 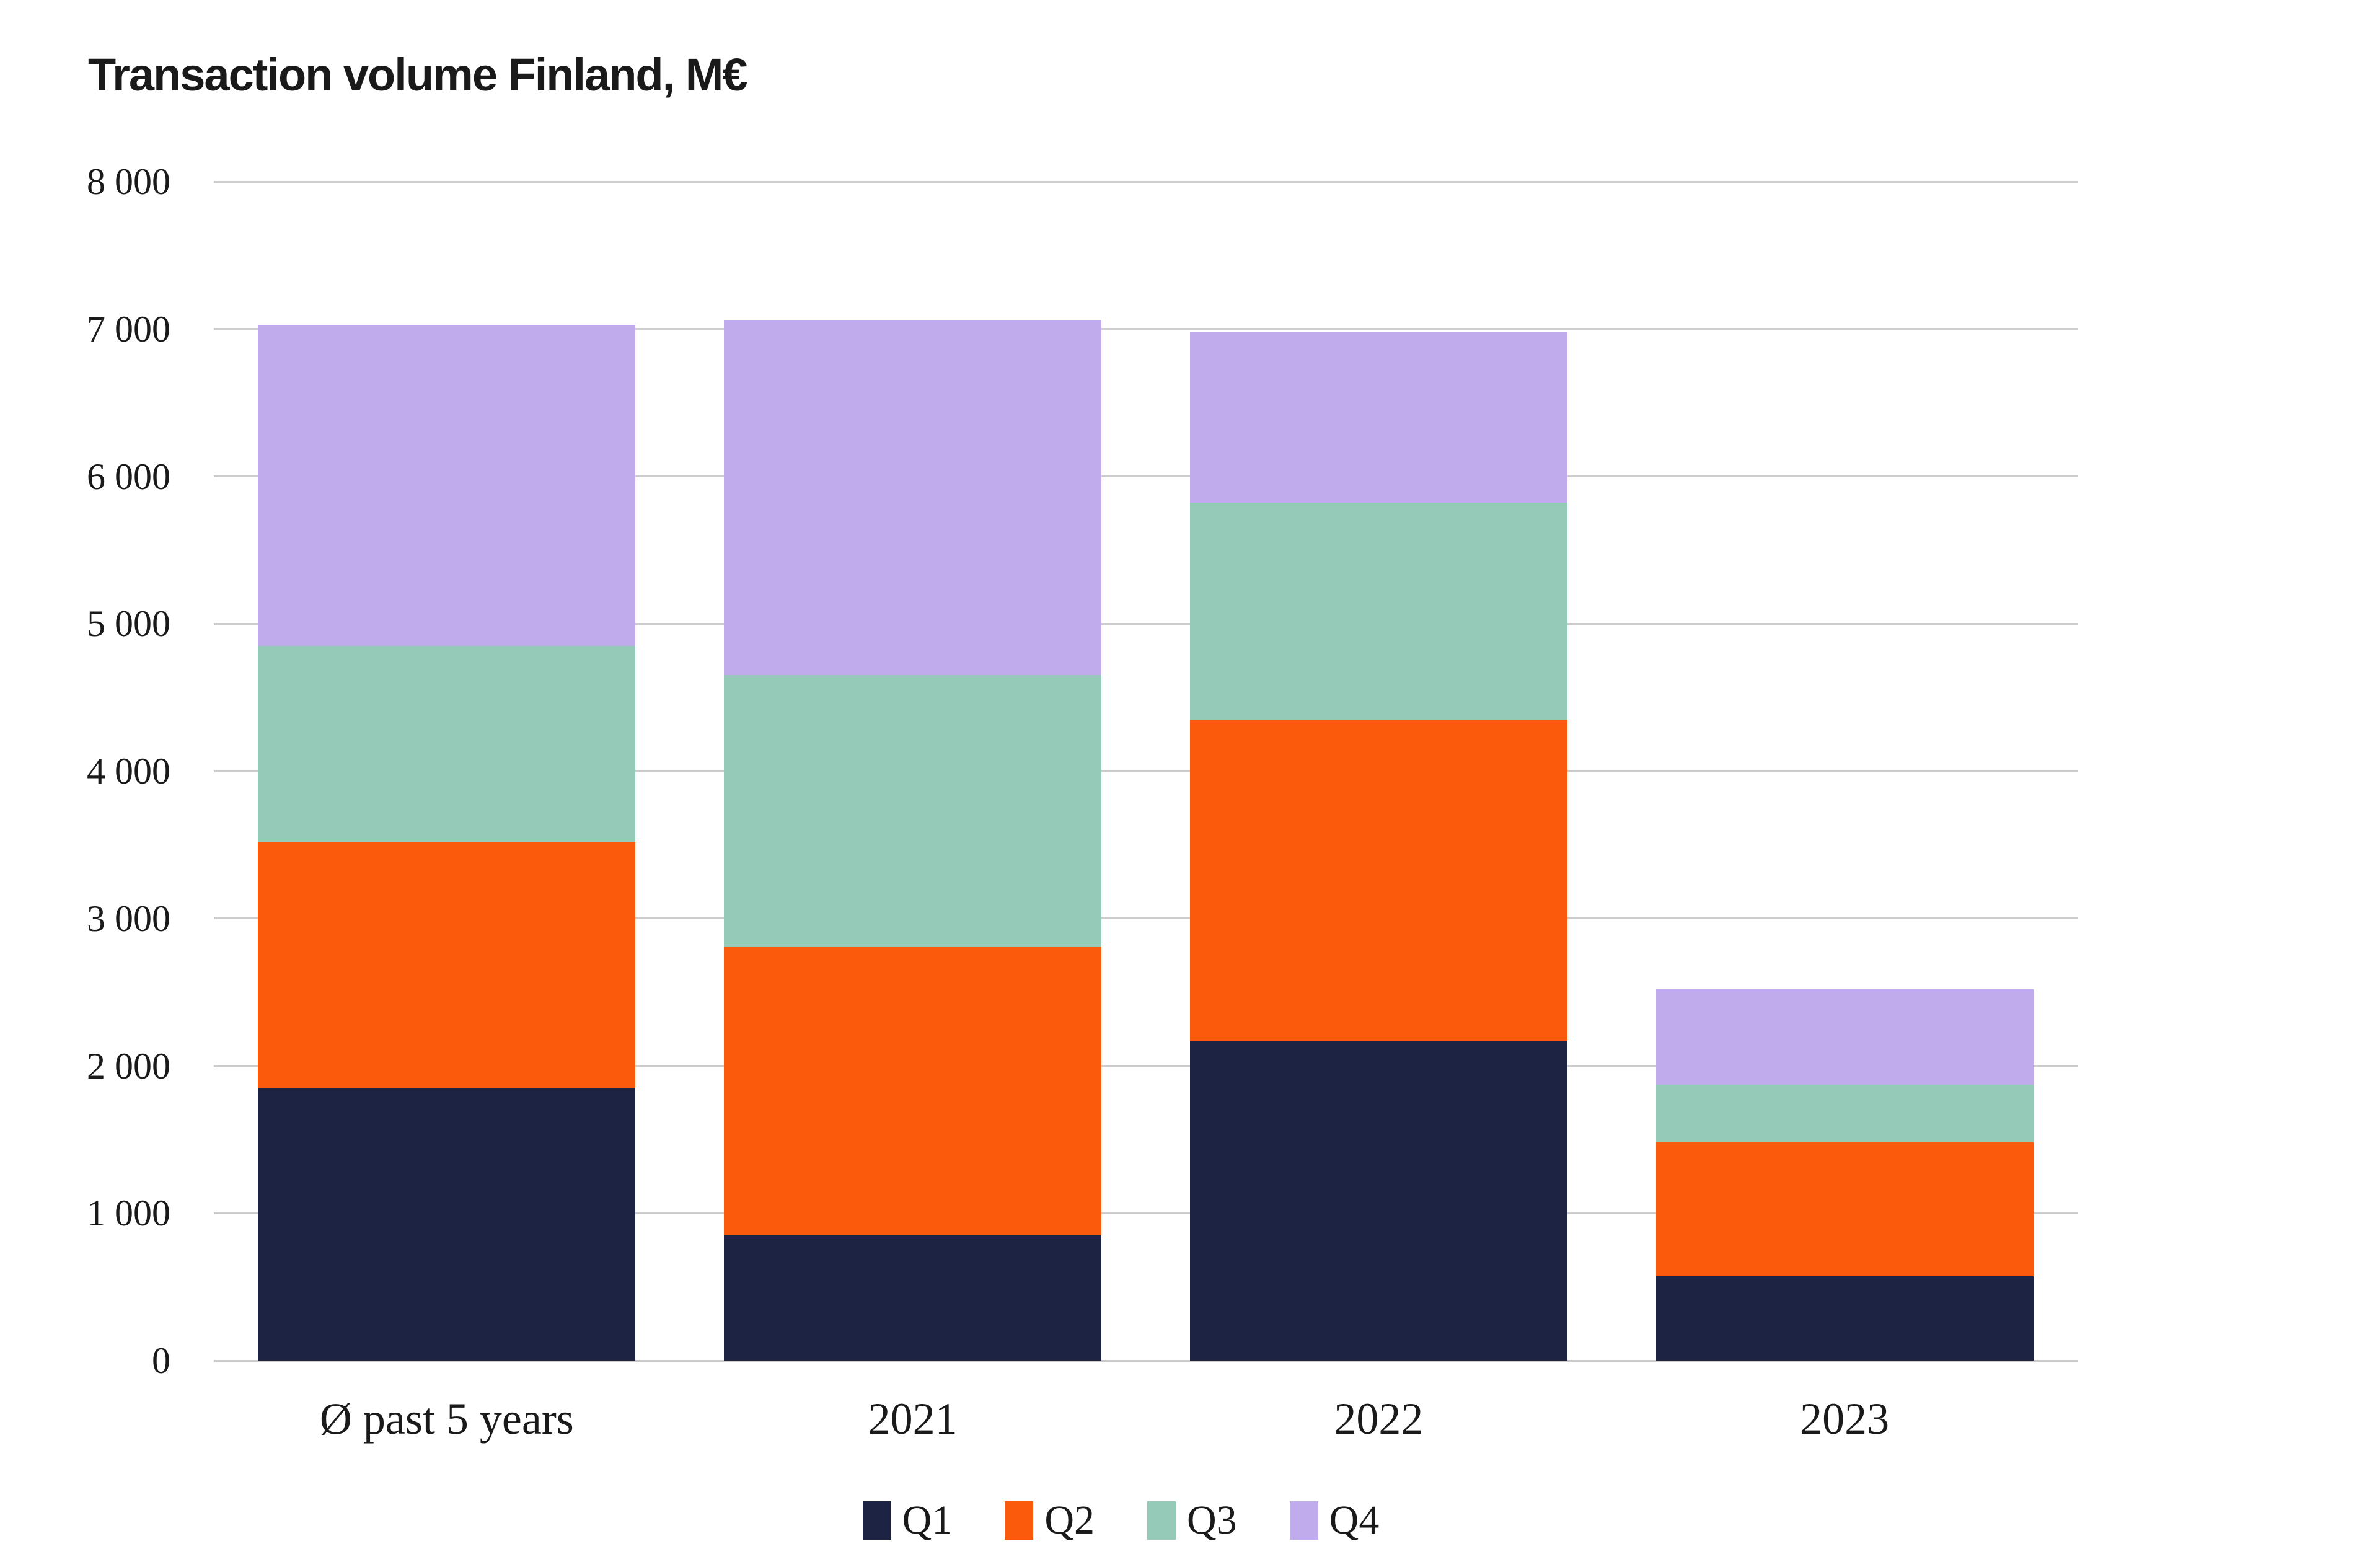 I want to click on bar-segment-q2-cat3, so click(x=1844, y=1209).